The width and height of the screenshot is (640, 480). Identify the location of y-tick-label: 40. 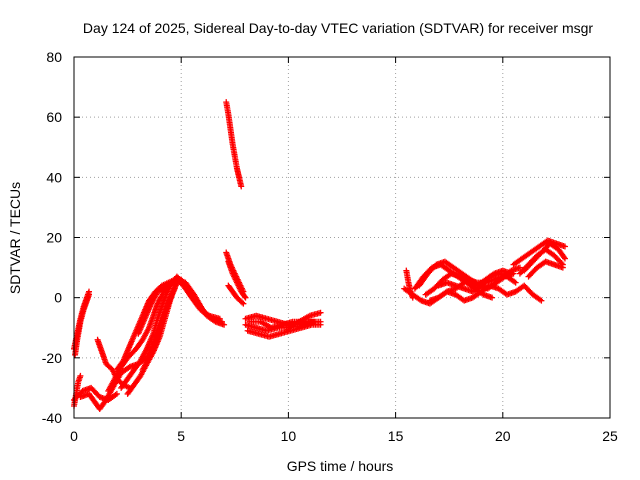
(54, 177).